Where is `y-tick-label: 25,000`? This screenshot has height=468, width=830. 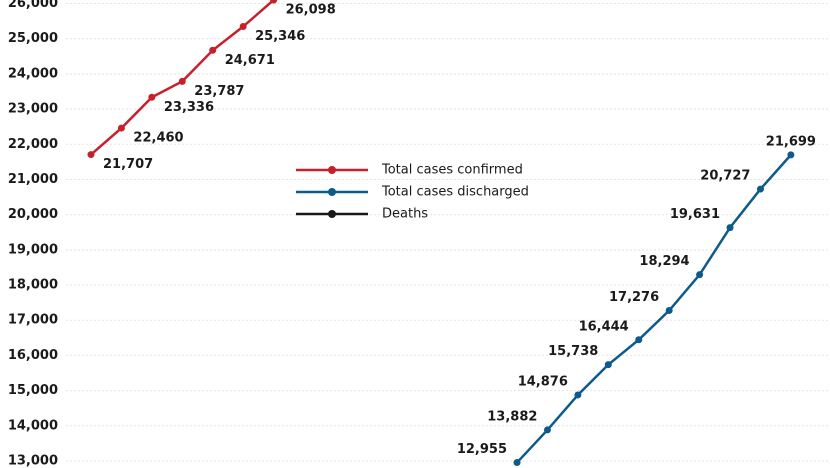 y-tick-label: 25,000 is located at coordinates (33, 38).